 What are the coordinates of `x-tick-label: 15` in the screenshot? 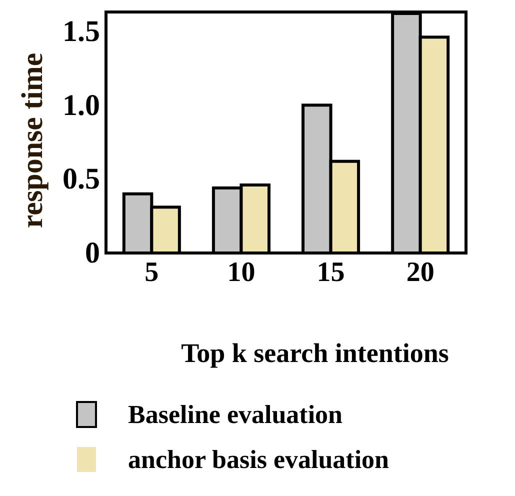 It's located at (330, 272).